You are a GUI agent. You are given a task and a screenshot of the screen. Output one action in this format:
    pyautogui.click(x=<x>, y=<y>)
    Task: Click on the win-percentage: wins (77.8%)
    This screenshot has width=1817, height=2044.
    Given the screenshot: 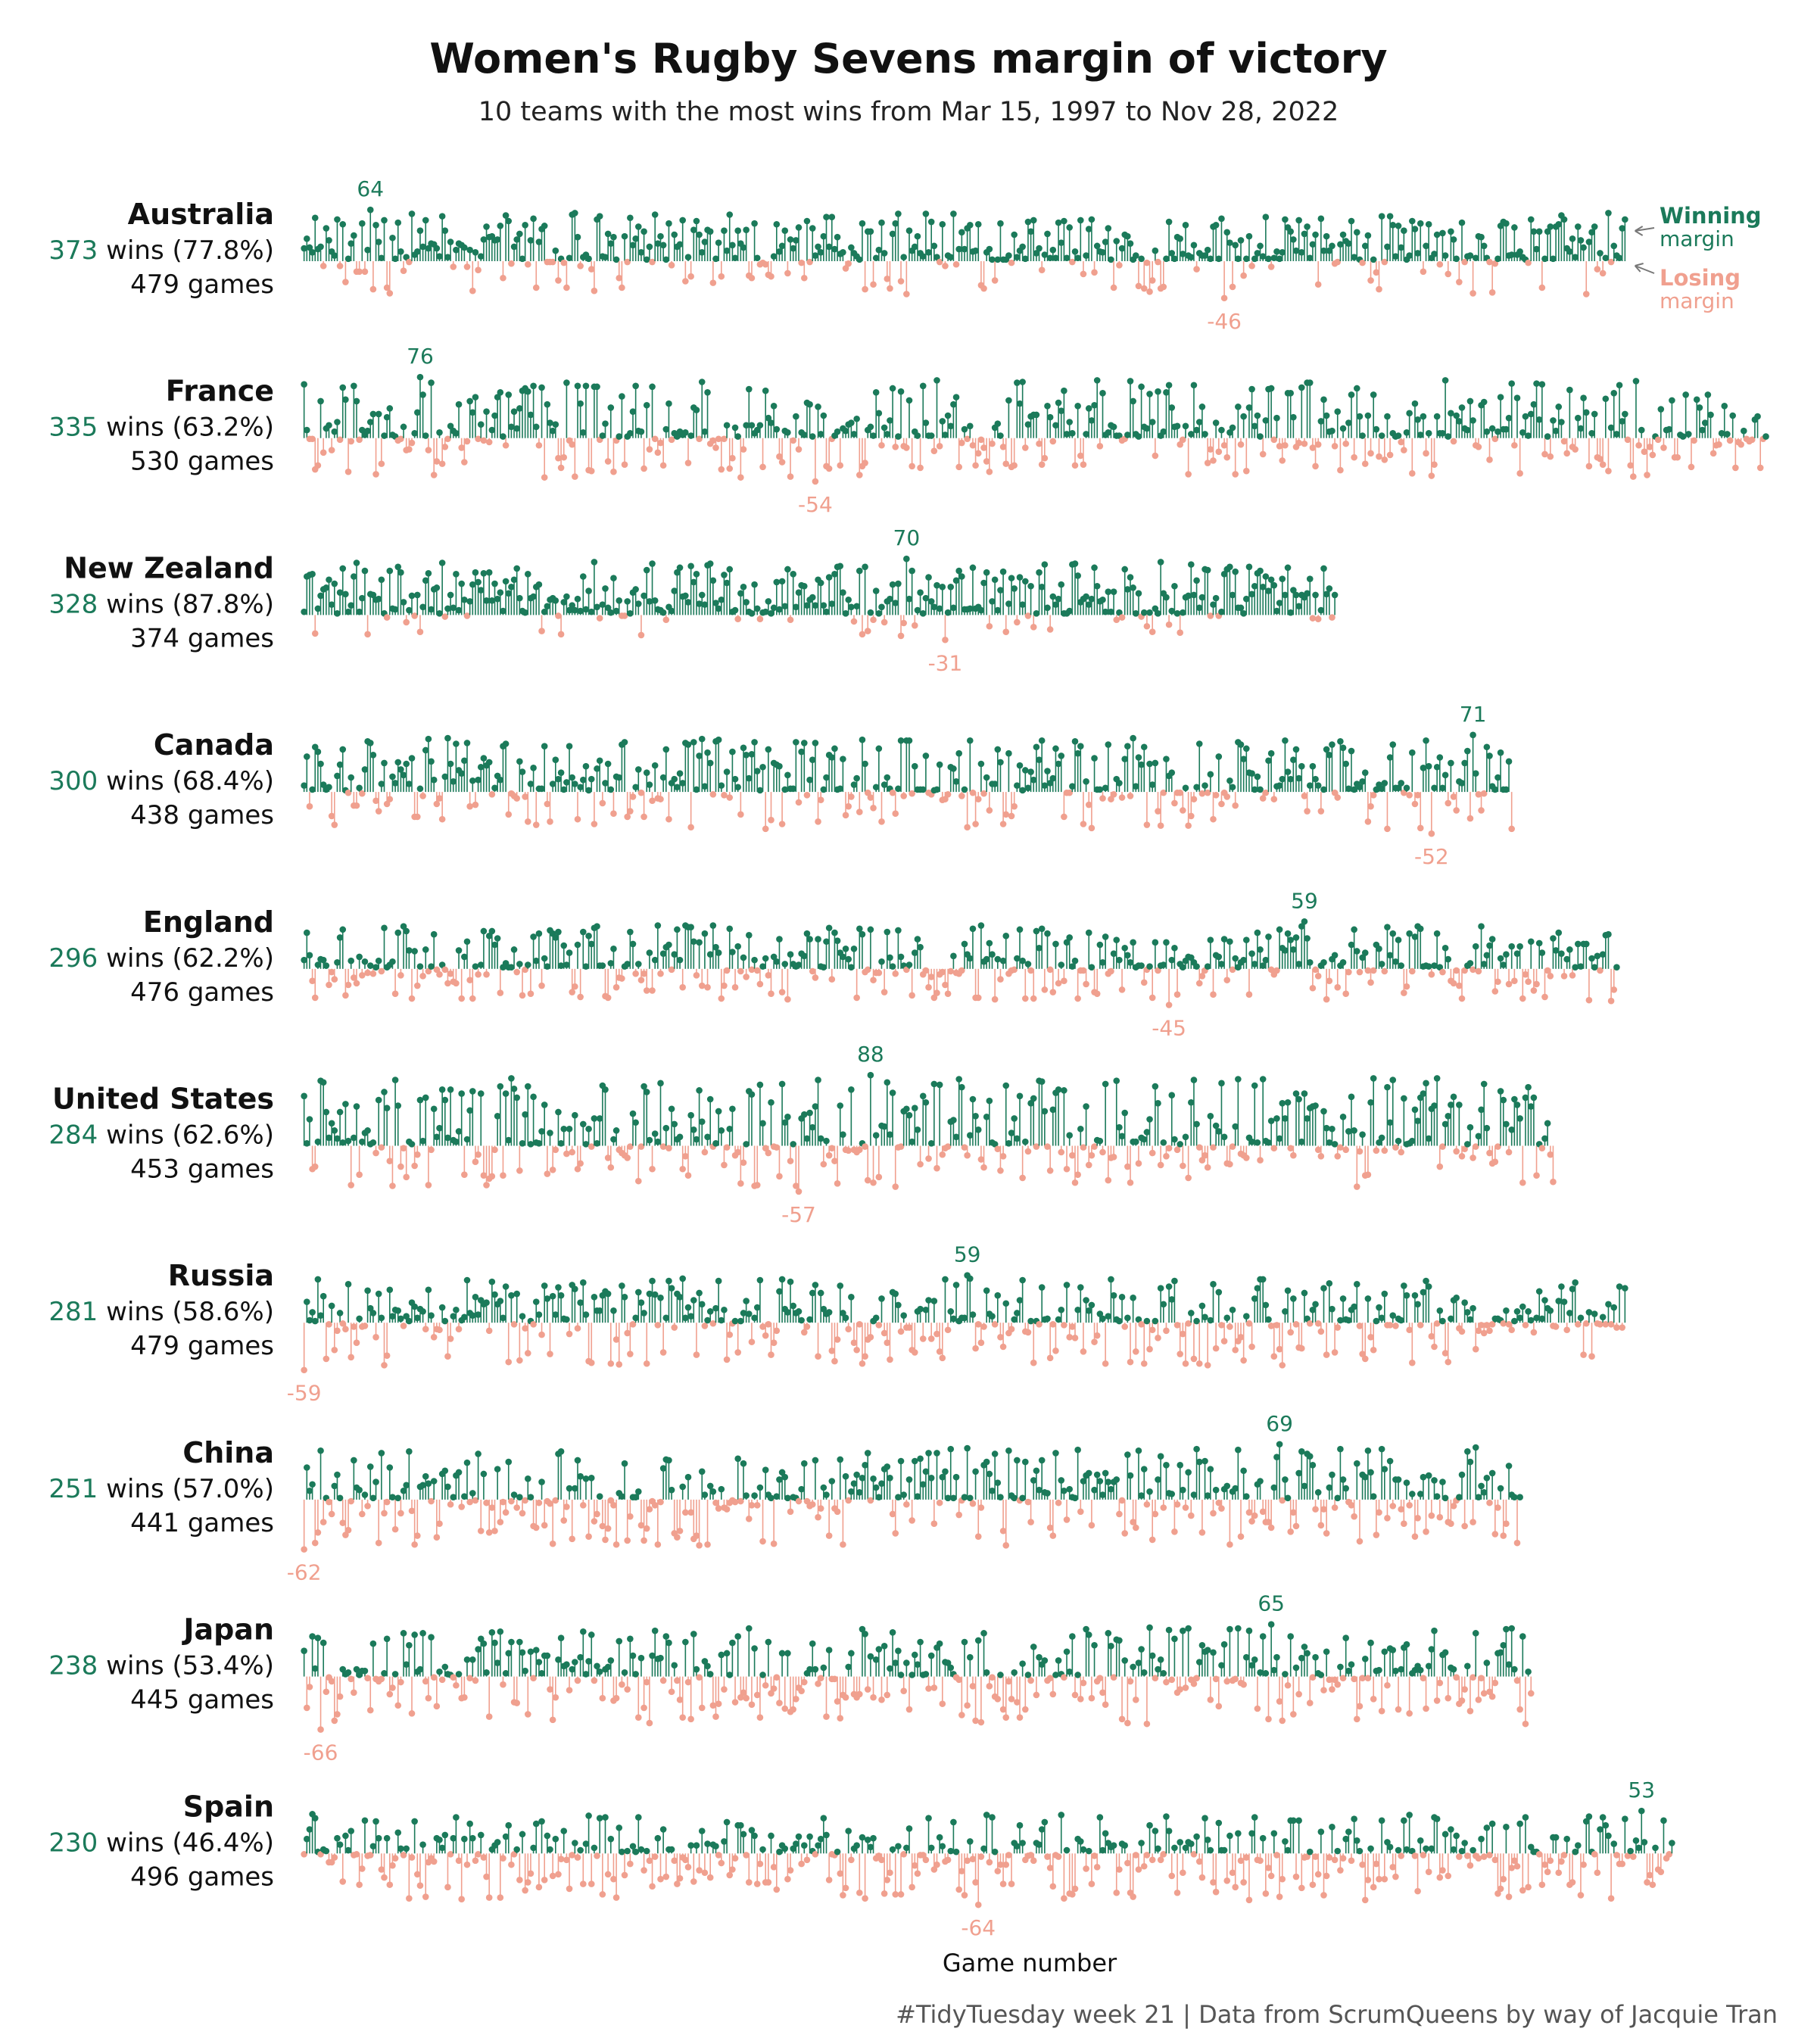 What is the action you would take?
    pyautogui.click(x=186, y=250)
    